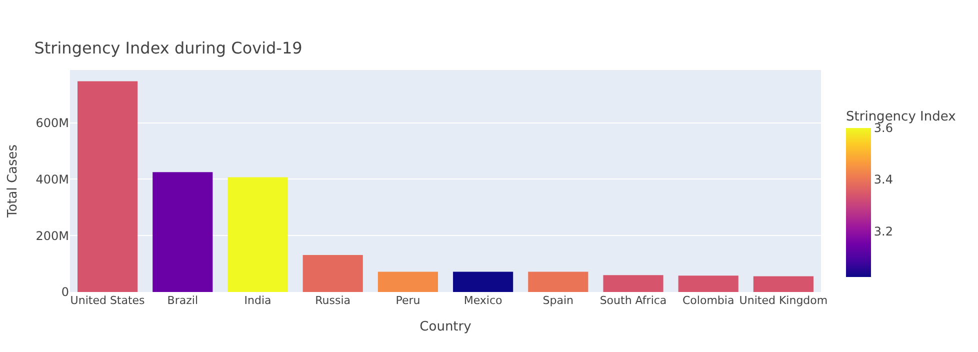 The image size is (978, 352). What do you see at coordinates (108, 300) in the screenshot?
I see `x-tick-label: United States` at bounding box center [108, 300].